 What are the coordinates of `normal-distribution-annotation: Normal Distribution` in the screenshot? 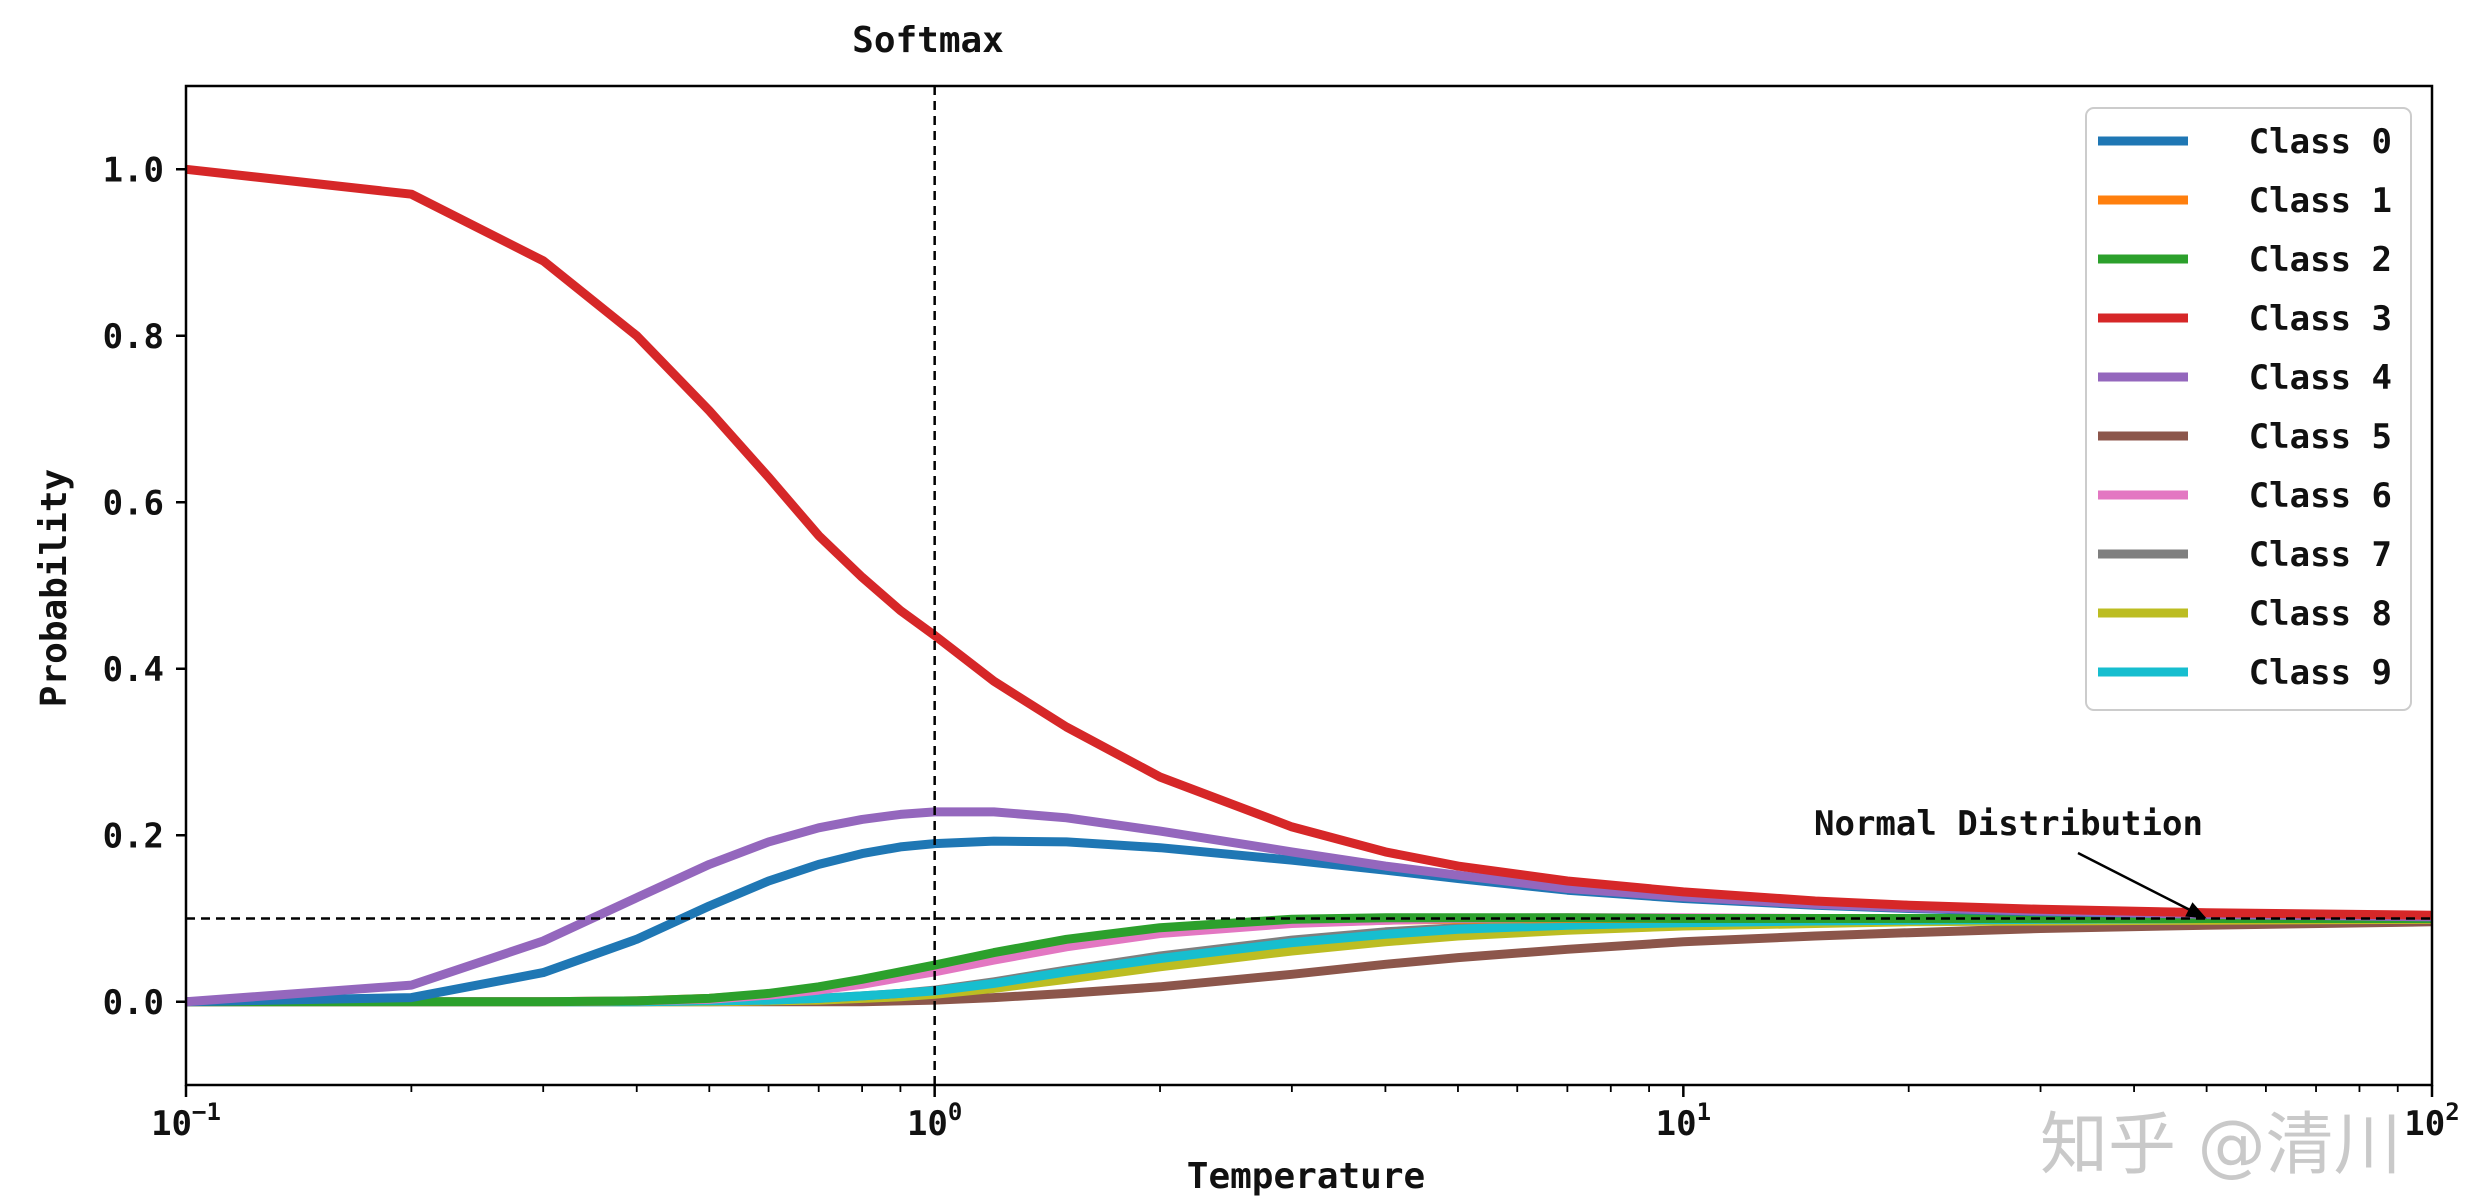 It's located at (2010, 861).